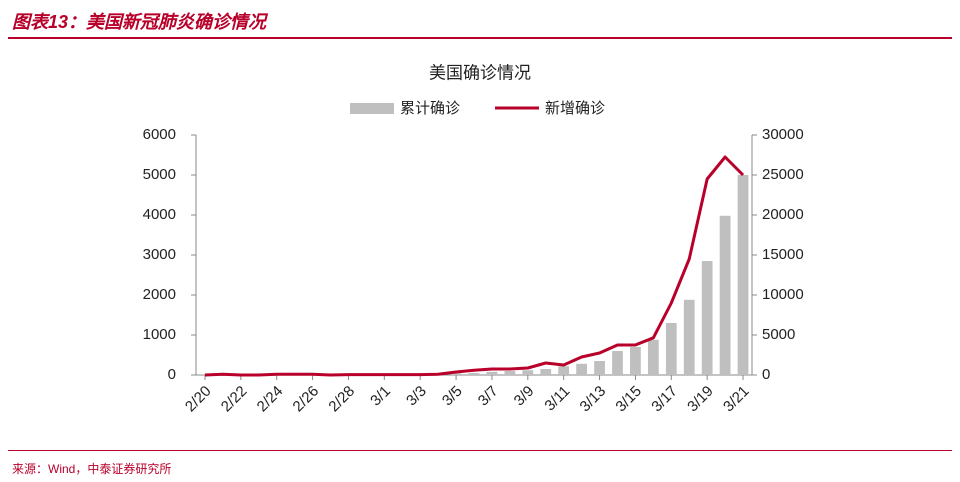 This screenshot has height=482, width=960. What do you see at coordinates (159, 254) in the screenshot?
I see `y-tick-label: 3000` at bounding box center [159, 254].